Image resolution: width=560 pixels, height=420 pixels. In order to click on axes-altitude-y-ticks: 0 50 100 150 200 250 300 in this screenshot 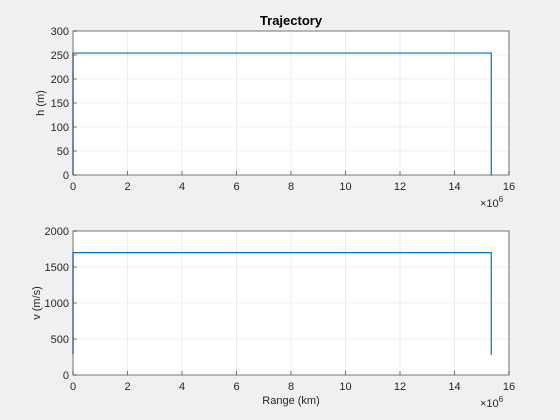, I will do `click(64, 104)`.